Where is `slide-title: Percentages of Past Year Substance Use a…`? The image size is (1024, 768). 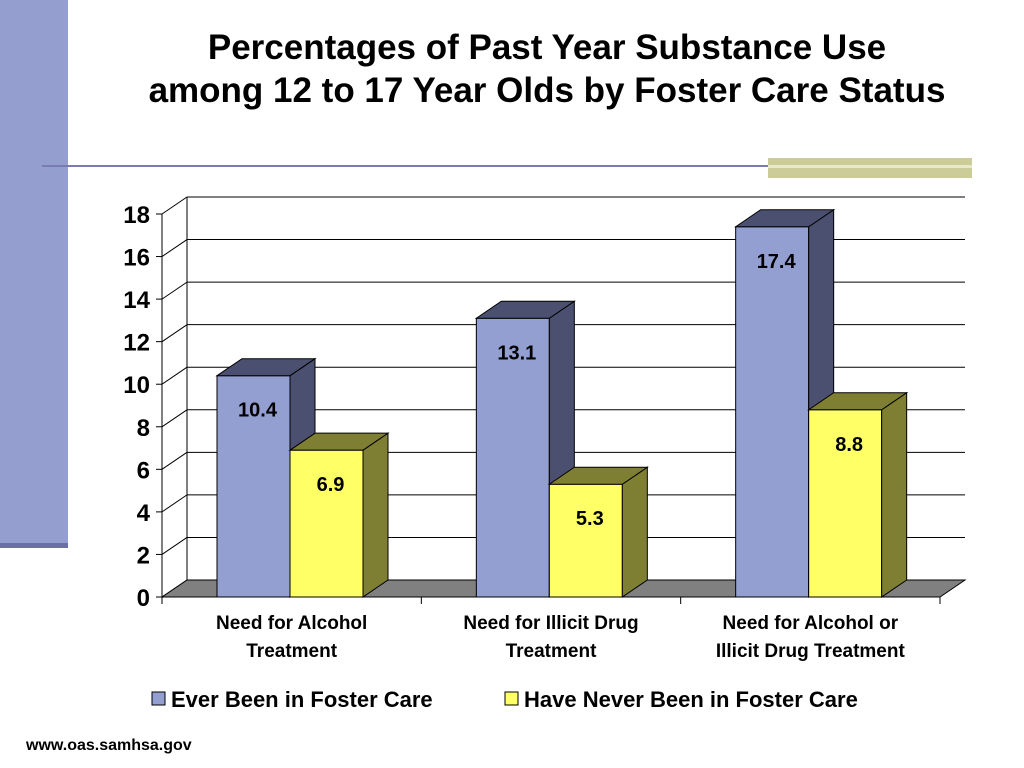
slide-title: Percentages of Past Year Substance Use a… is located at coordinates (547, 69).